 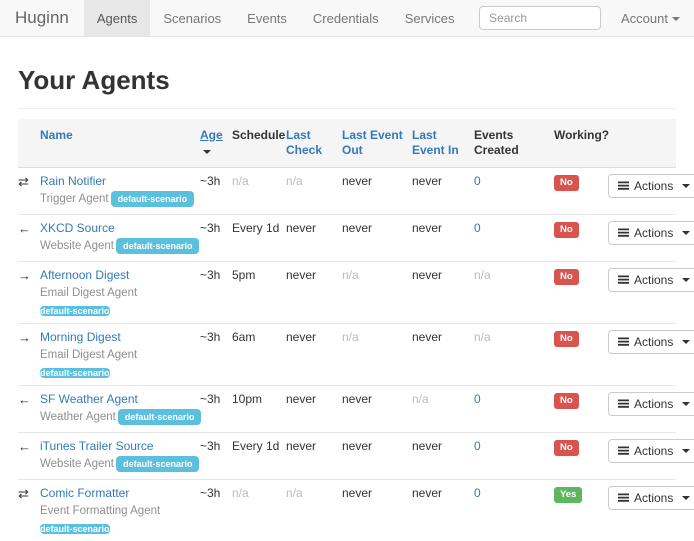 What do you see at coordinates (42, 18) in the screenshot?
I see `brand-link: Huginn` at bounding box center [42, 18].